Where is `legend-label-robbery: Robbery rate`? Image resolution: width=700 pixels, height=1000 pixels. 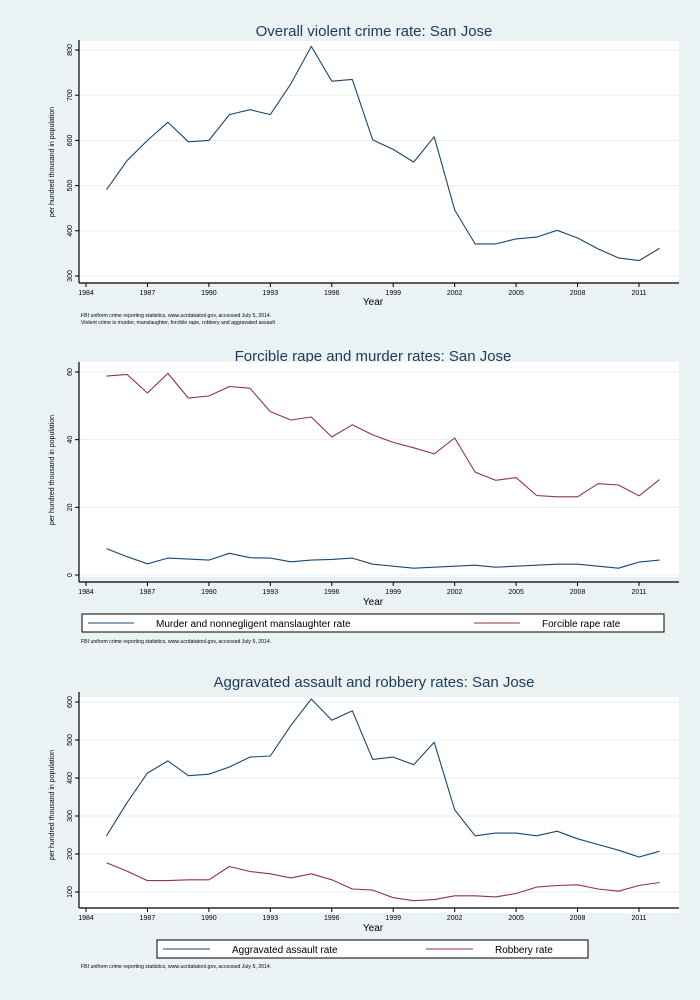
legend-label-robbery: Robbery rate is located at coordinates (524, 950).